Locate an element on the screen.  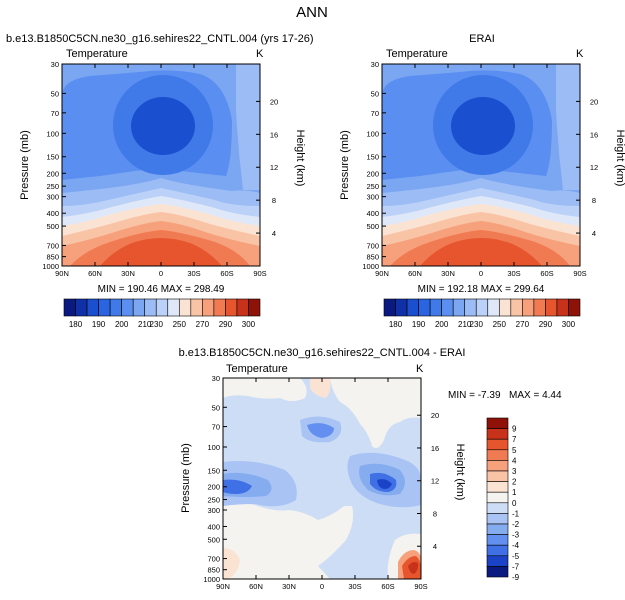
panel-model-subtitle-right: K is located at coordinates (260, 54).